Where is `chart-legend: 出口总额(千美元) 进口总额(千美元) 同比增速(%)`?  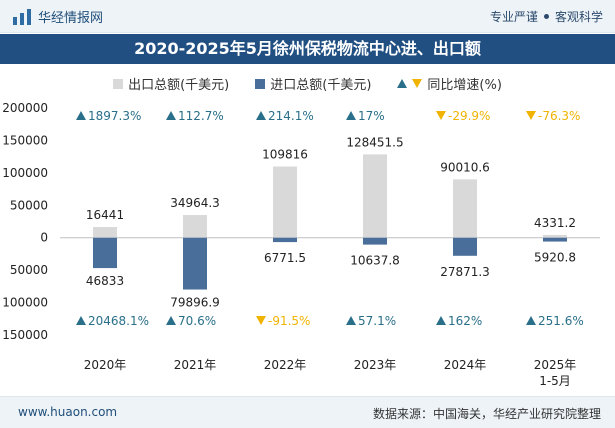 chart-legend: 出口总额(千美元) 进口总额(千美元) 同比增速(%) is located at coordinates (307, 83).